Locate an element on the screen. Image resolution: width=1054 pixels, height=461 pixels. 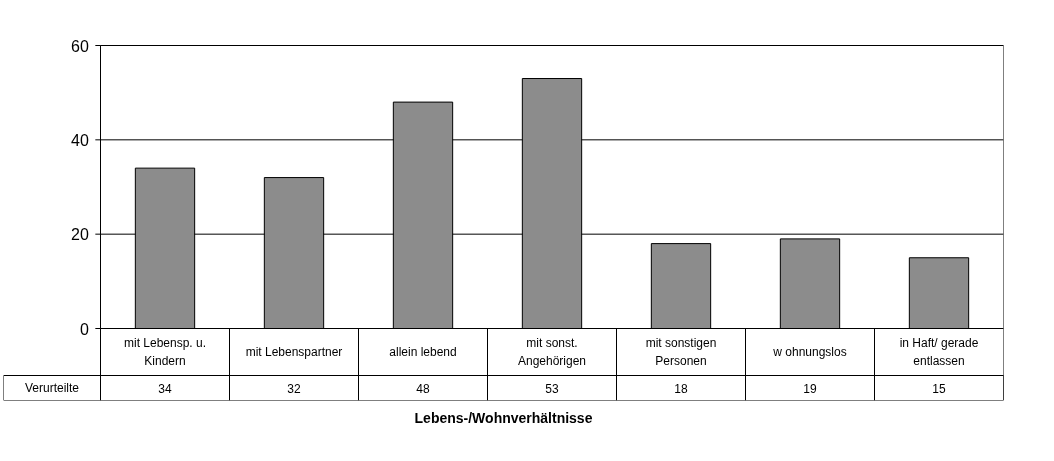
data-label: 19 is located at coordinates (810, 388).